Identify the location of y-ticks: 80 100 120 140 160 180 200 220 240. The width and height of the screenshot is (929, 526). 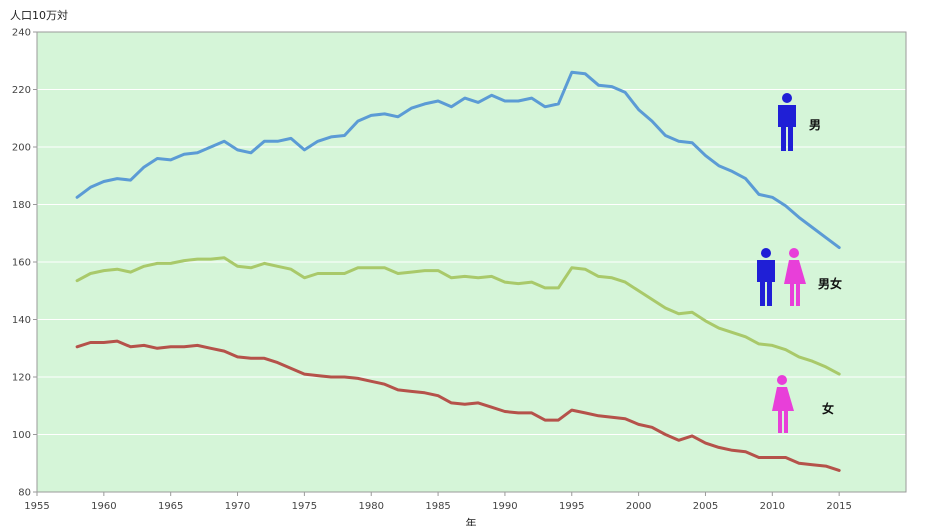
(24, 263).